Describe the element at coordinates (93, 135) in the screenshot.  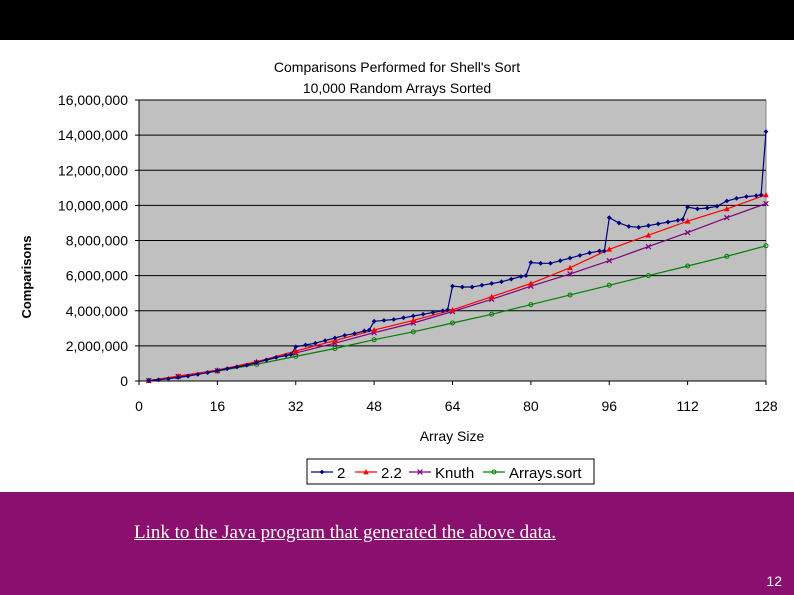
I see `y-tick-label: 14,000,000` at that location.